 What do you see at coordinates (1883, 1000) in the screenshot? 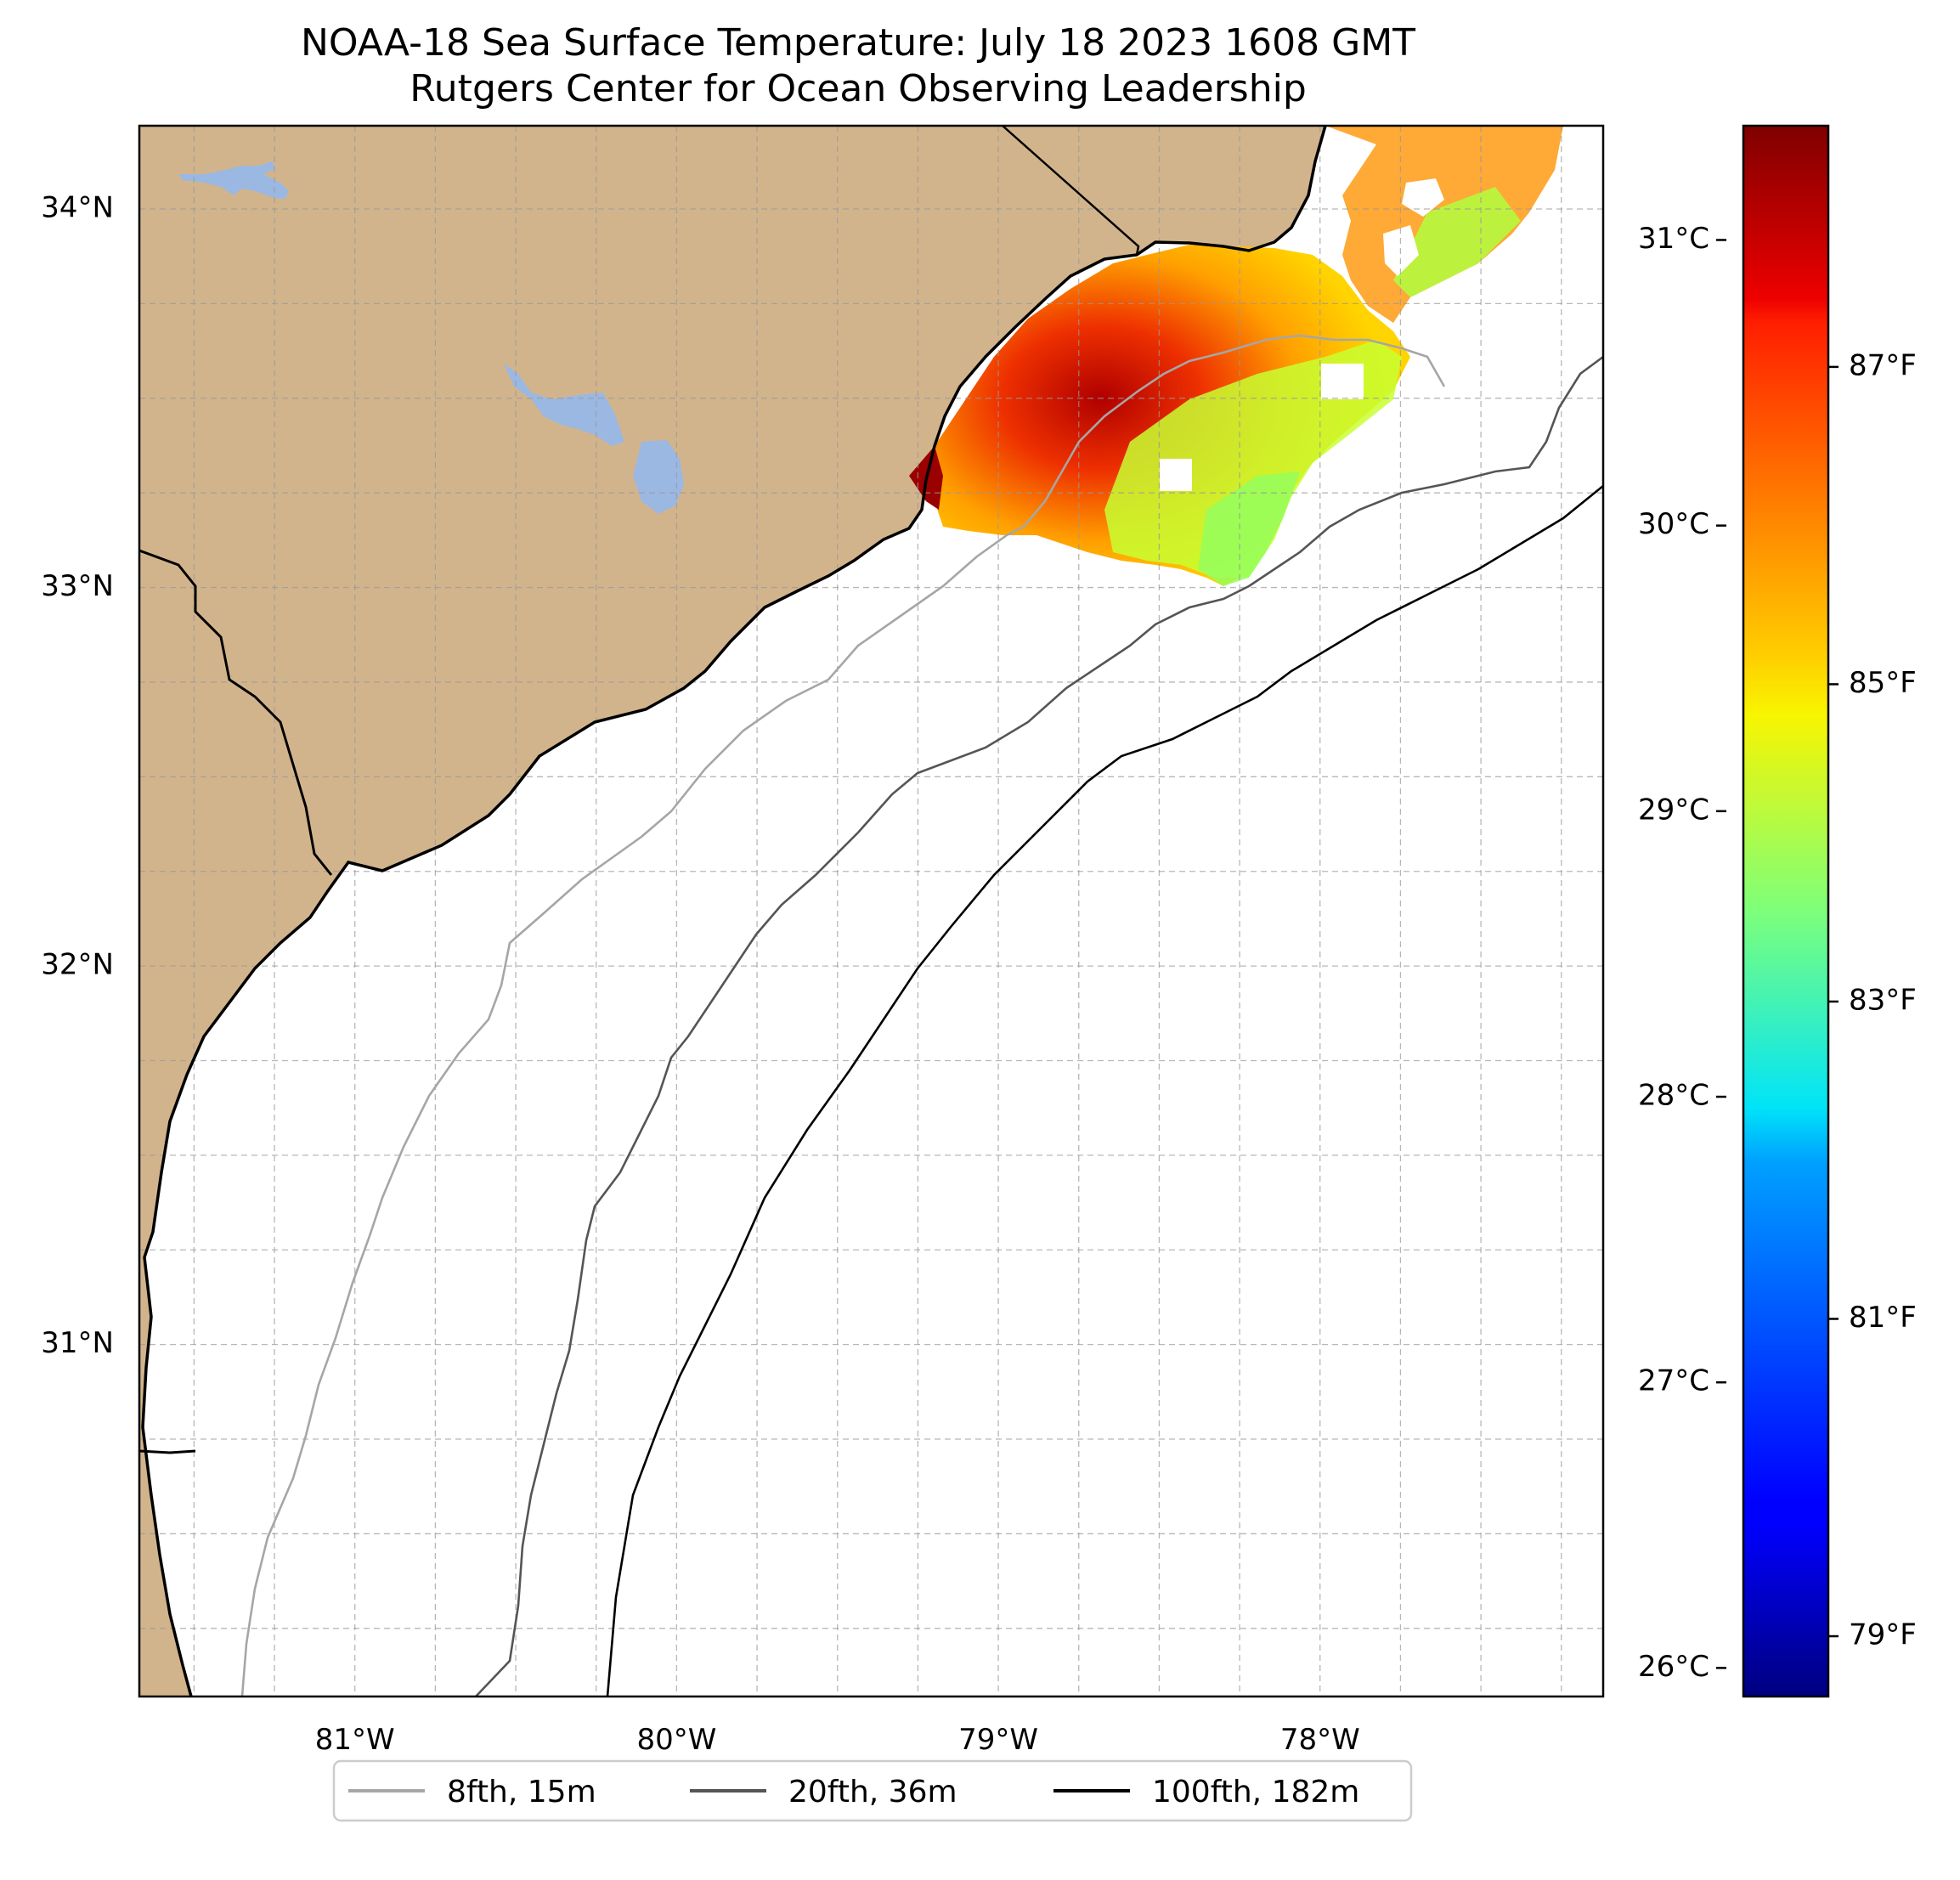
I see `fahrenheit-tick-label: 83°F` at bounding box center [1883, 1000].